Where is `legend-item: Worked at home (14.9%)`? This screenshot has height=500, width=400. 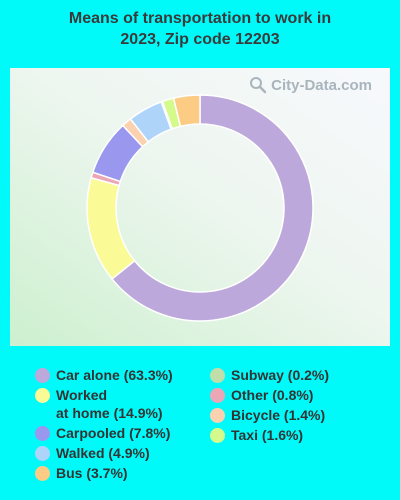
legend-item: Worked at home (14.9%) is located at coordinates (99, 404).